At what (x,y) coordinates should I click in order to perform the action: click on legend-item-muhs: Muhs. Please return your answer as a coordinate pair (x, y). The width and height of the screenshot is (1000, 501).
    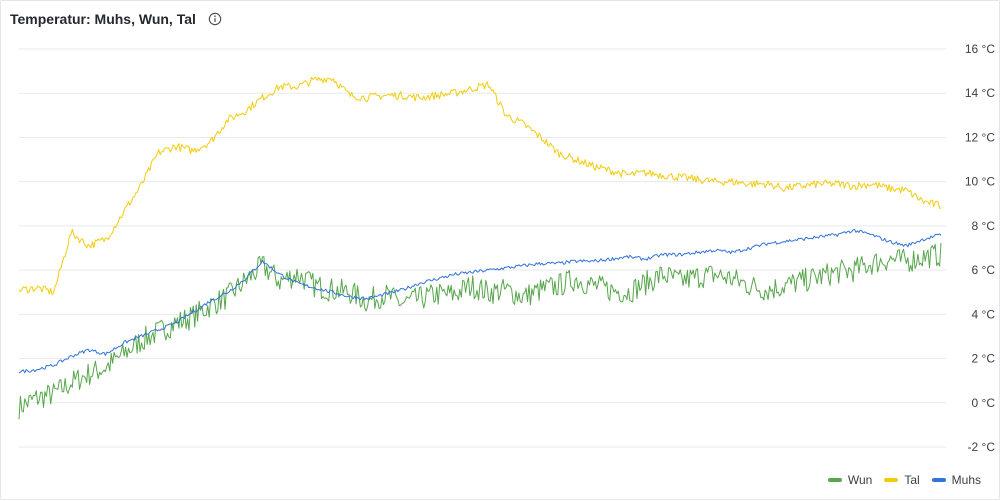
    Looking at the image, I should click on (956, 480).